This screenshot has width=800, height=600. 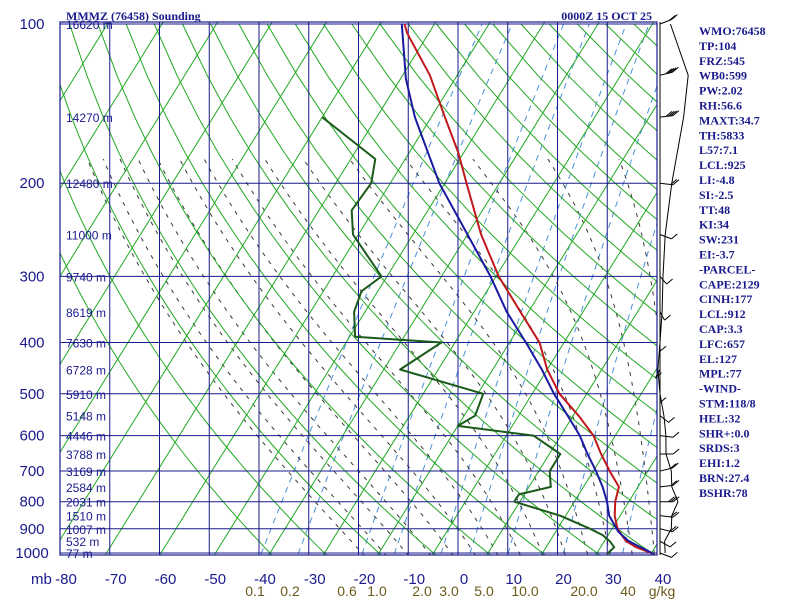 I want to click on temperature-tick-label: 20, so click(x=563, y=579).